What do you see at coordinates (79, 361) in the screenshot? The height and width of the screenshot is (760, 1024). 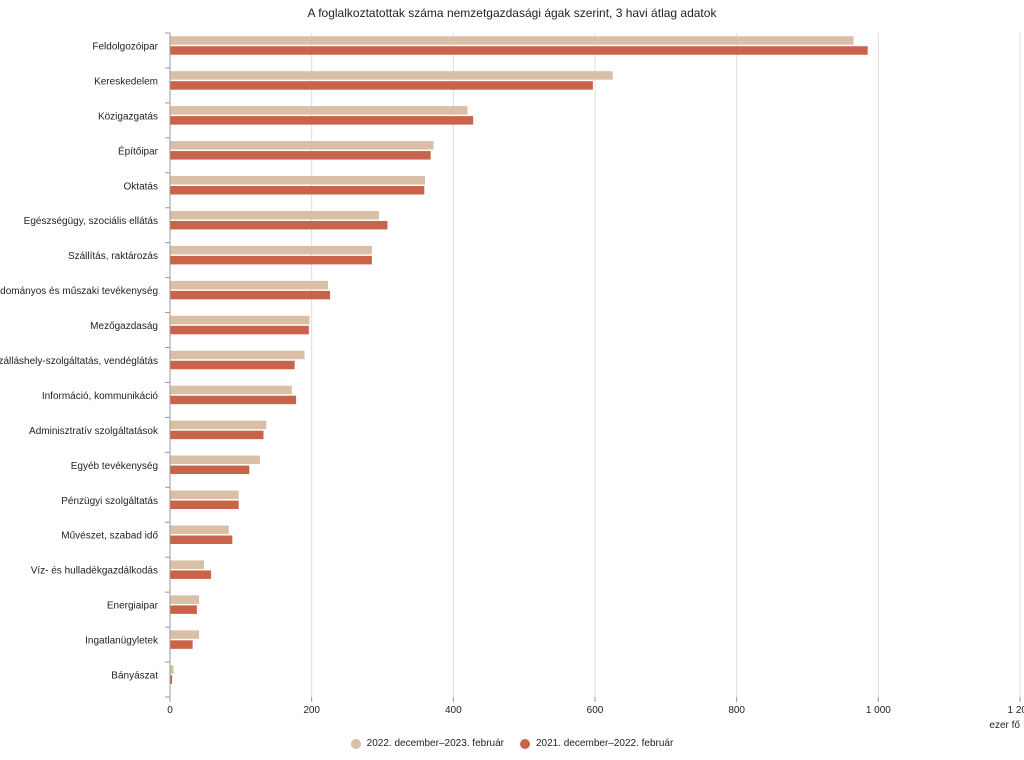 I see `category-label: Szálláshely-szolgáltatás, vendéglátás` at bounding box center [79, 361].